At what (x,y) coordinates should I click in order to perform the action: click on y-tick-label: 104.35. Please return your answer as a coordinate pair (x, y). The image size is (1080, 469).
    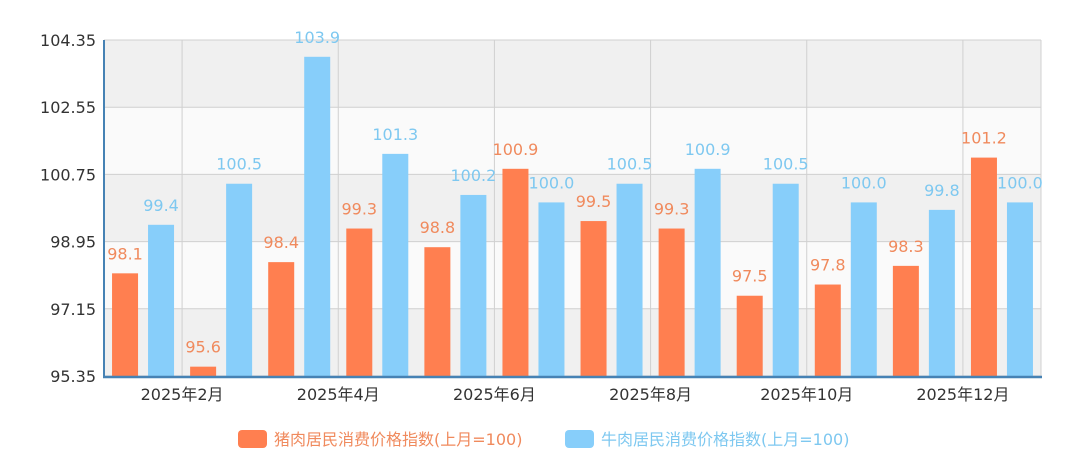
    Looking at the image, I should click on (68, 40).